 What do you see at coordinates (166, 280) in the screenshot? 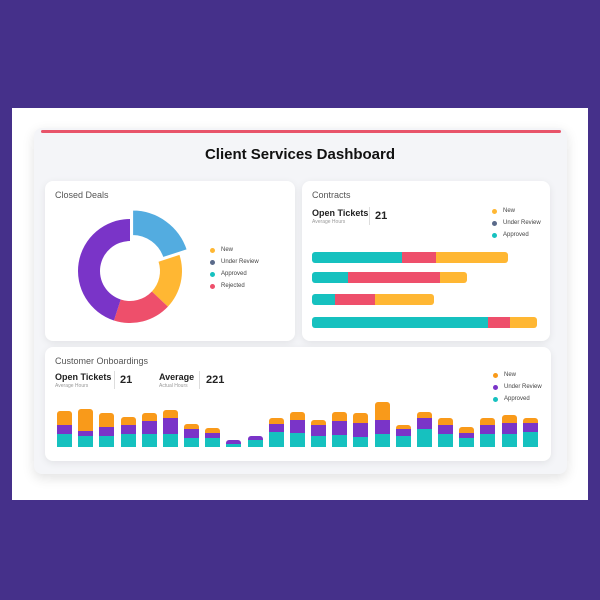
I see `donut-slice-new` at bounding box center [166, 280].